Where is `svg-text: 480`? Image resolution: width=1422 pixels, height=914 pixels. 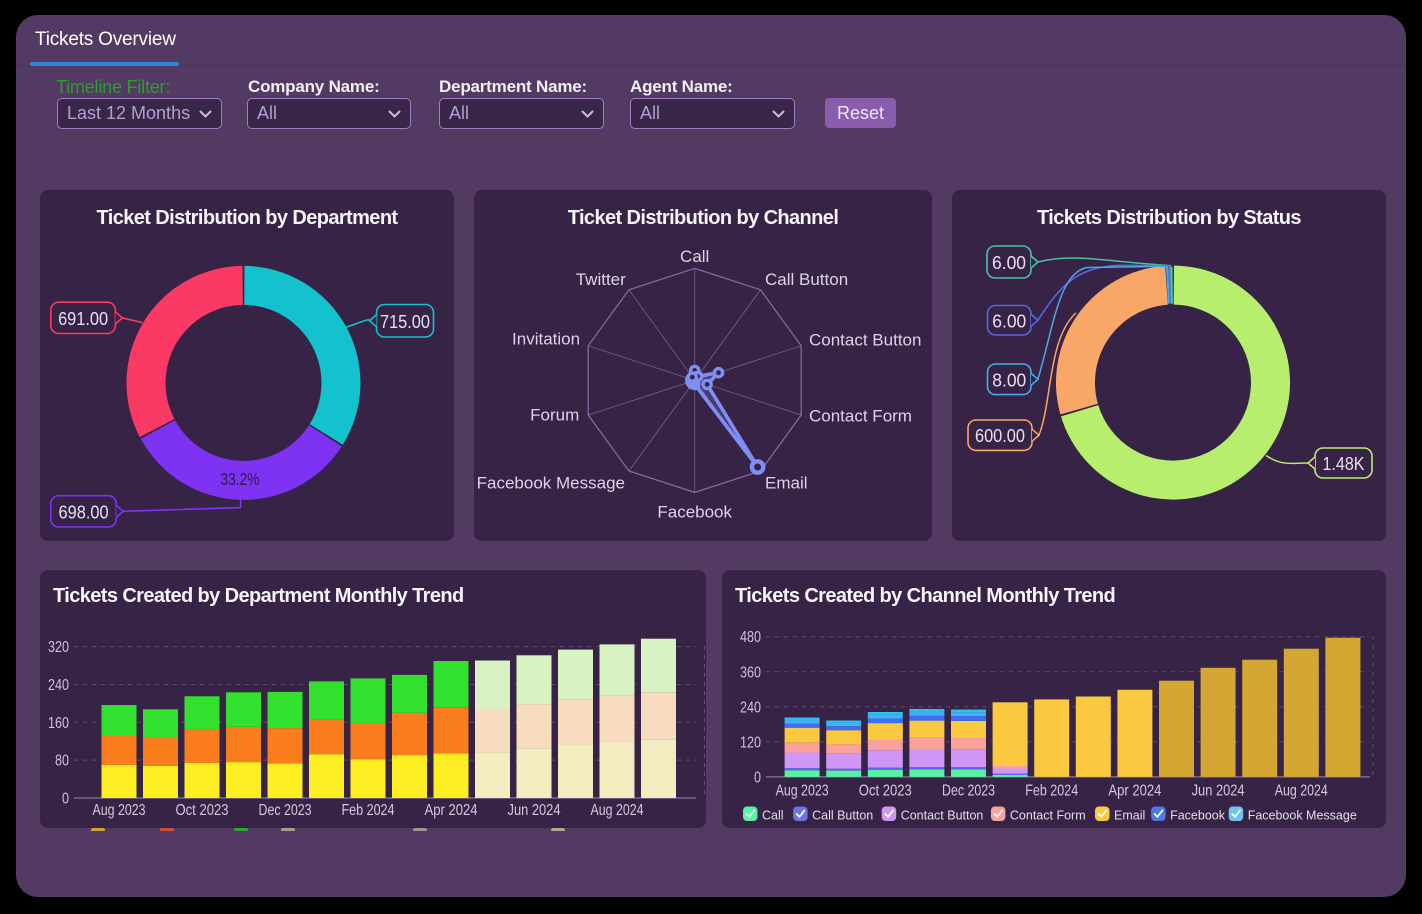 svg-text: 480 is located at coordinates (750, 637).